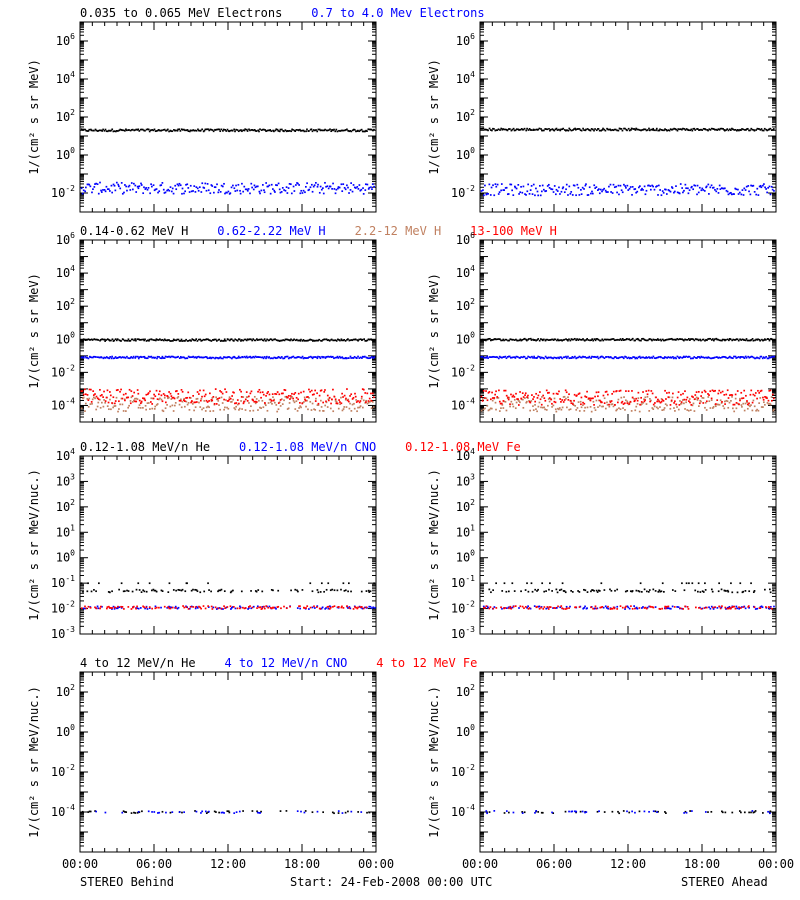 This screenshot has width=800, height=900. Describe the element at coordinates (34, 117) in the screenshot. I see `y-axis-label: 1/(cm² s sr MeV)` at that location.